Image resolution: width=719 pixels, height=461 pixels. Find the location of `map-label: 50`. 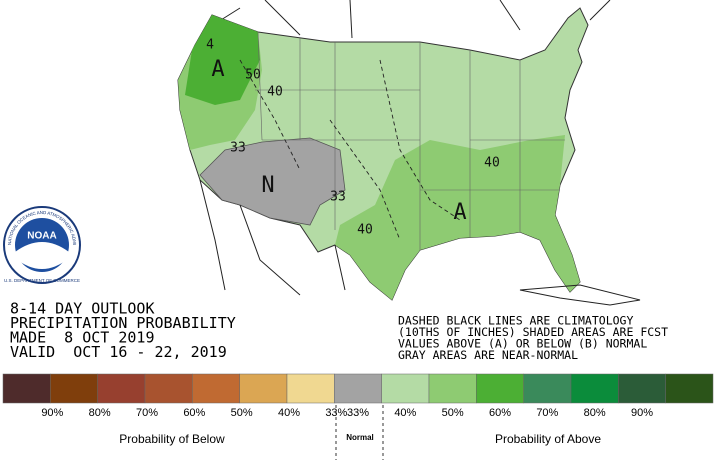

map-label: 50 is located at coordinates (253, 75).